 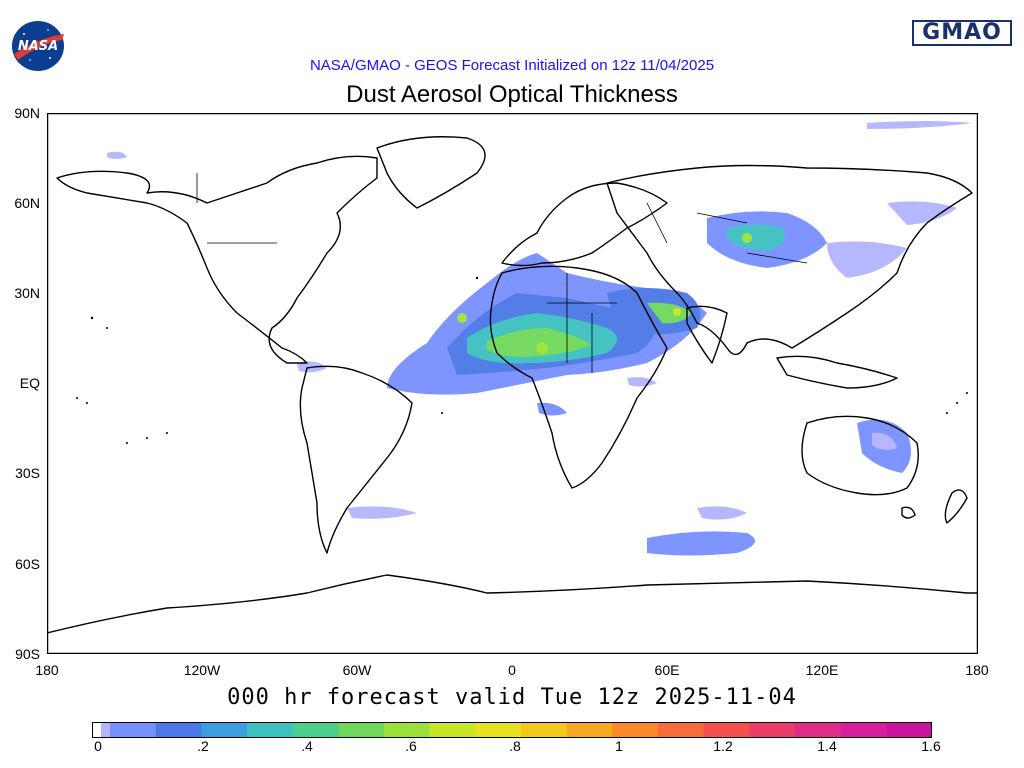 I want to click on lon-label-180e: 180, so click(x=977, y=670).